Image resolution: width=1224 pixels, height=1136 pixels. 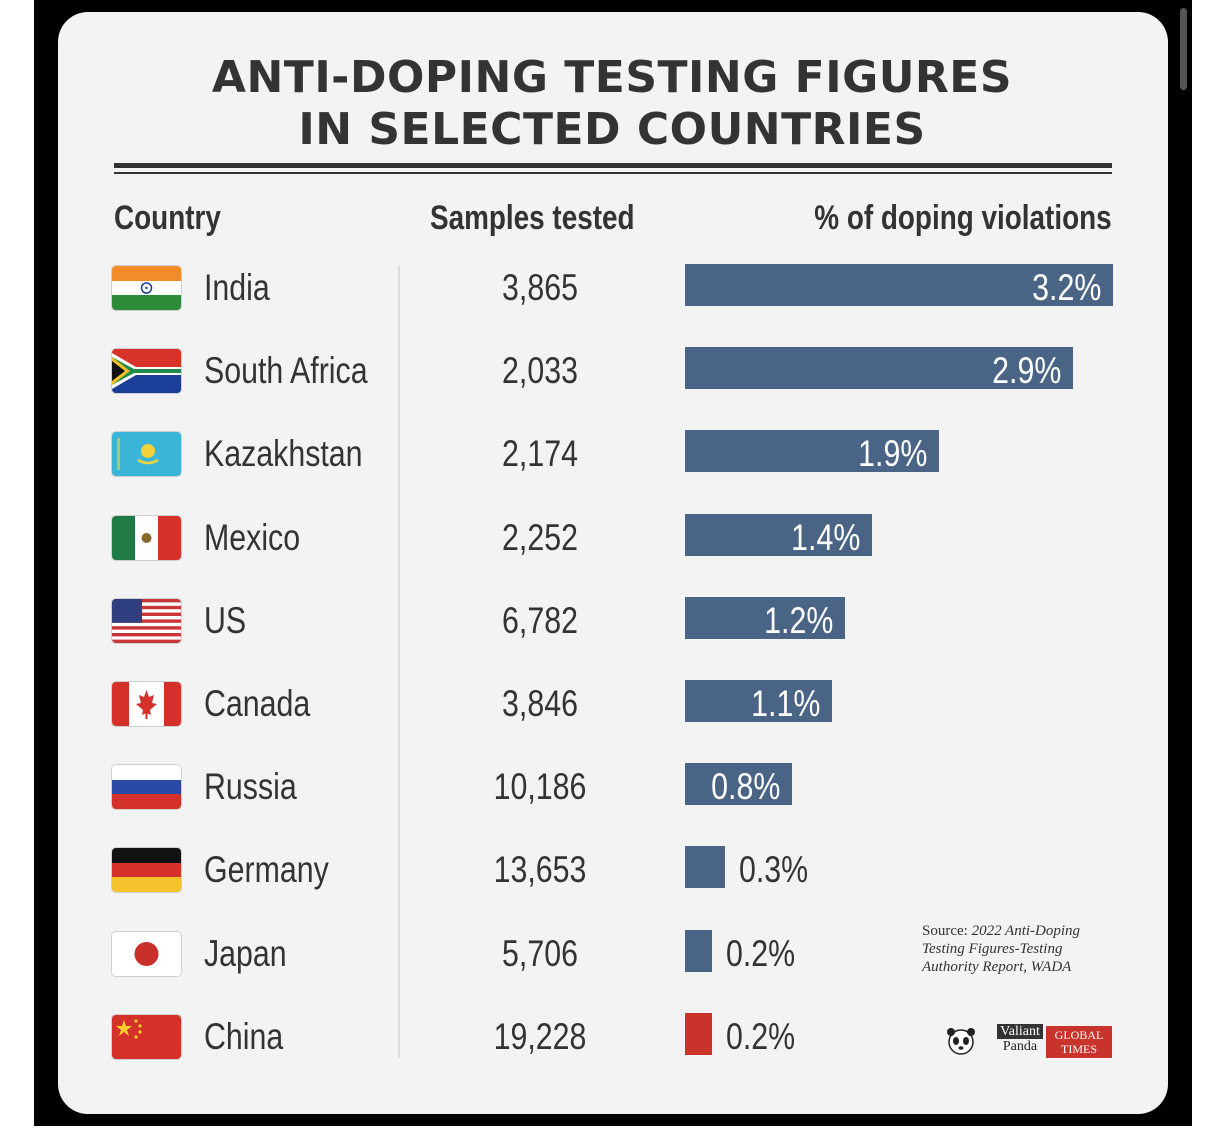 I want to click on country-name: Kazakhstan, so click(x=283, y=454).